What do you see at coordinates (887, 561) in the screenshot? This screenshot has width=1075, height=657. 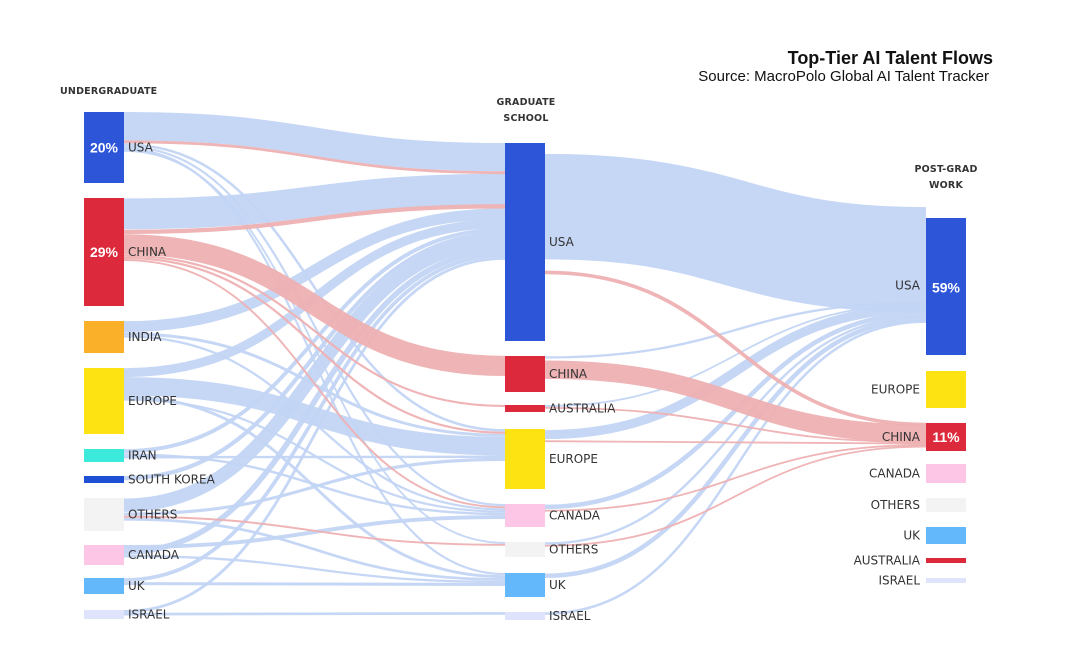 I see `label-post-australia: AUSTRALIA` at bounding box center [887, 561].